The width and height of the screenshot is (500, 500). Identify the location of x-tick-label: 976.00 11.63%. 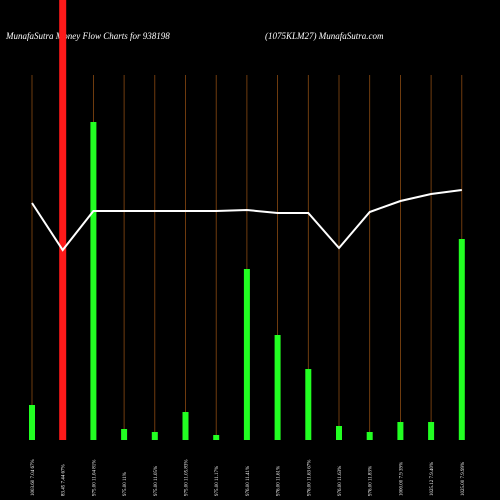
(340, 481).